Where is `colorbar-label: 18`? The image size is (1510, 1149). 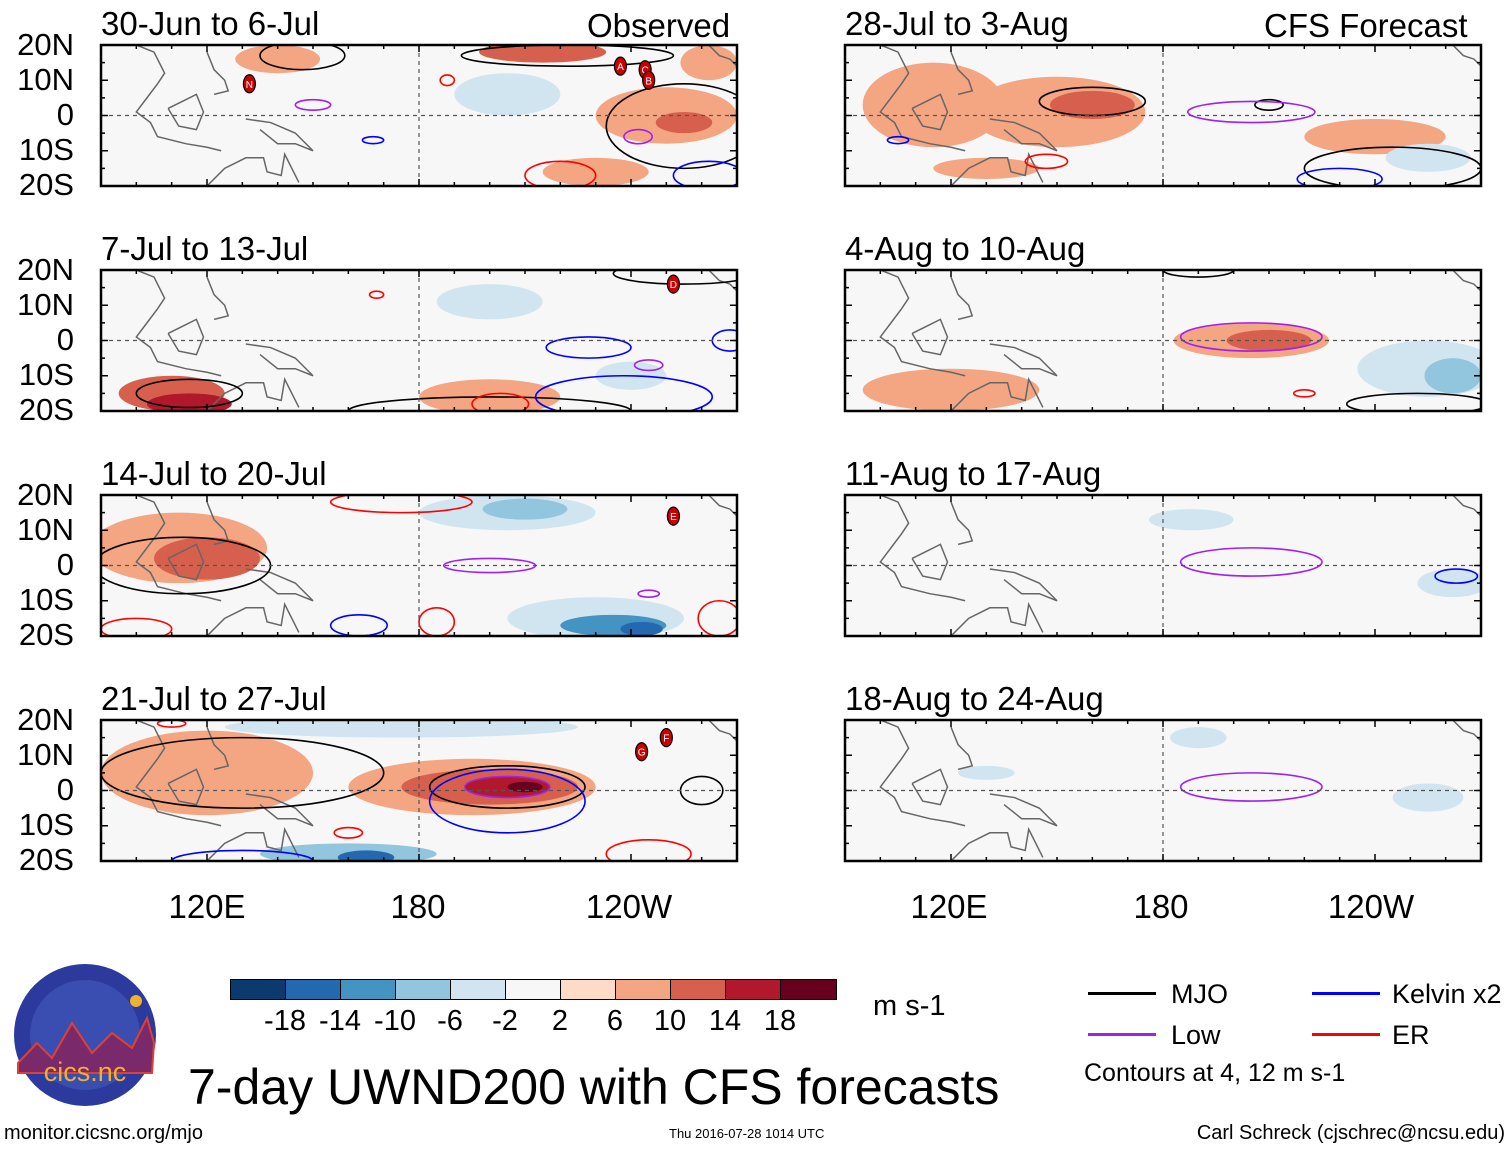
colorbar-label: 18 is located at coordinates (780, 1021).